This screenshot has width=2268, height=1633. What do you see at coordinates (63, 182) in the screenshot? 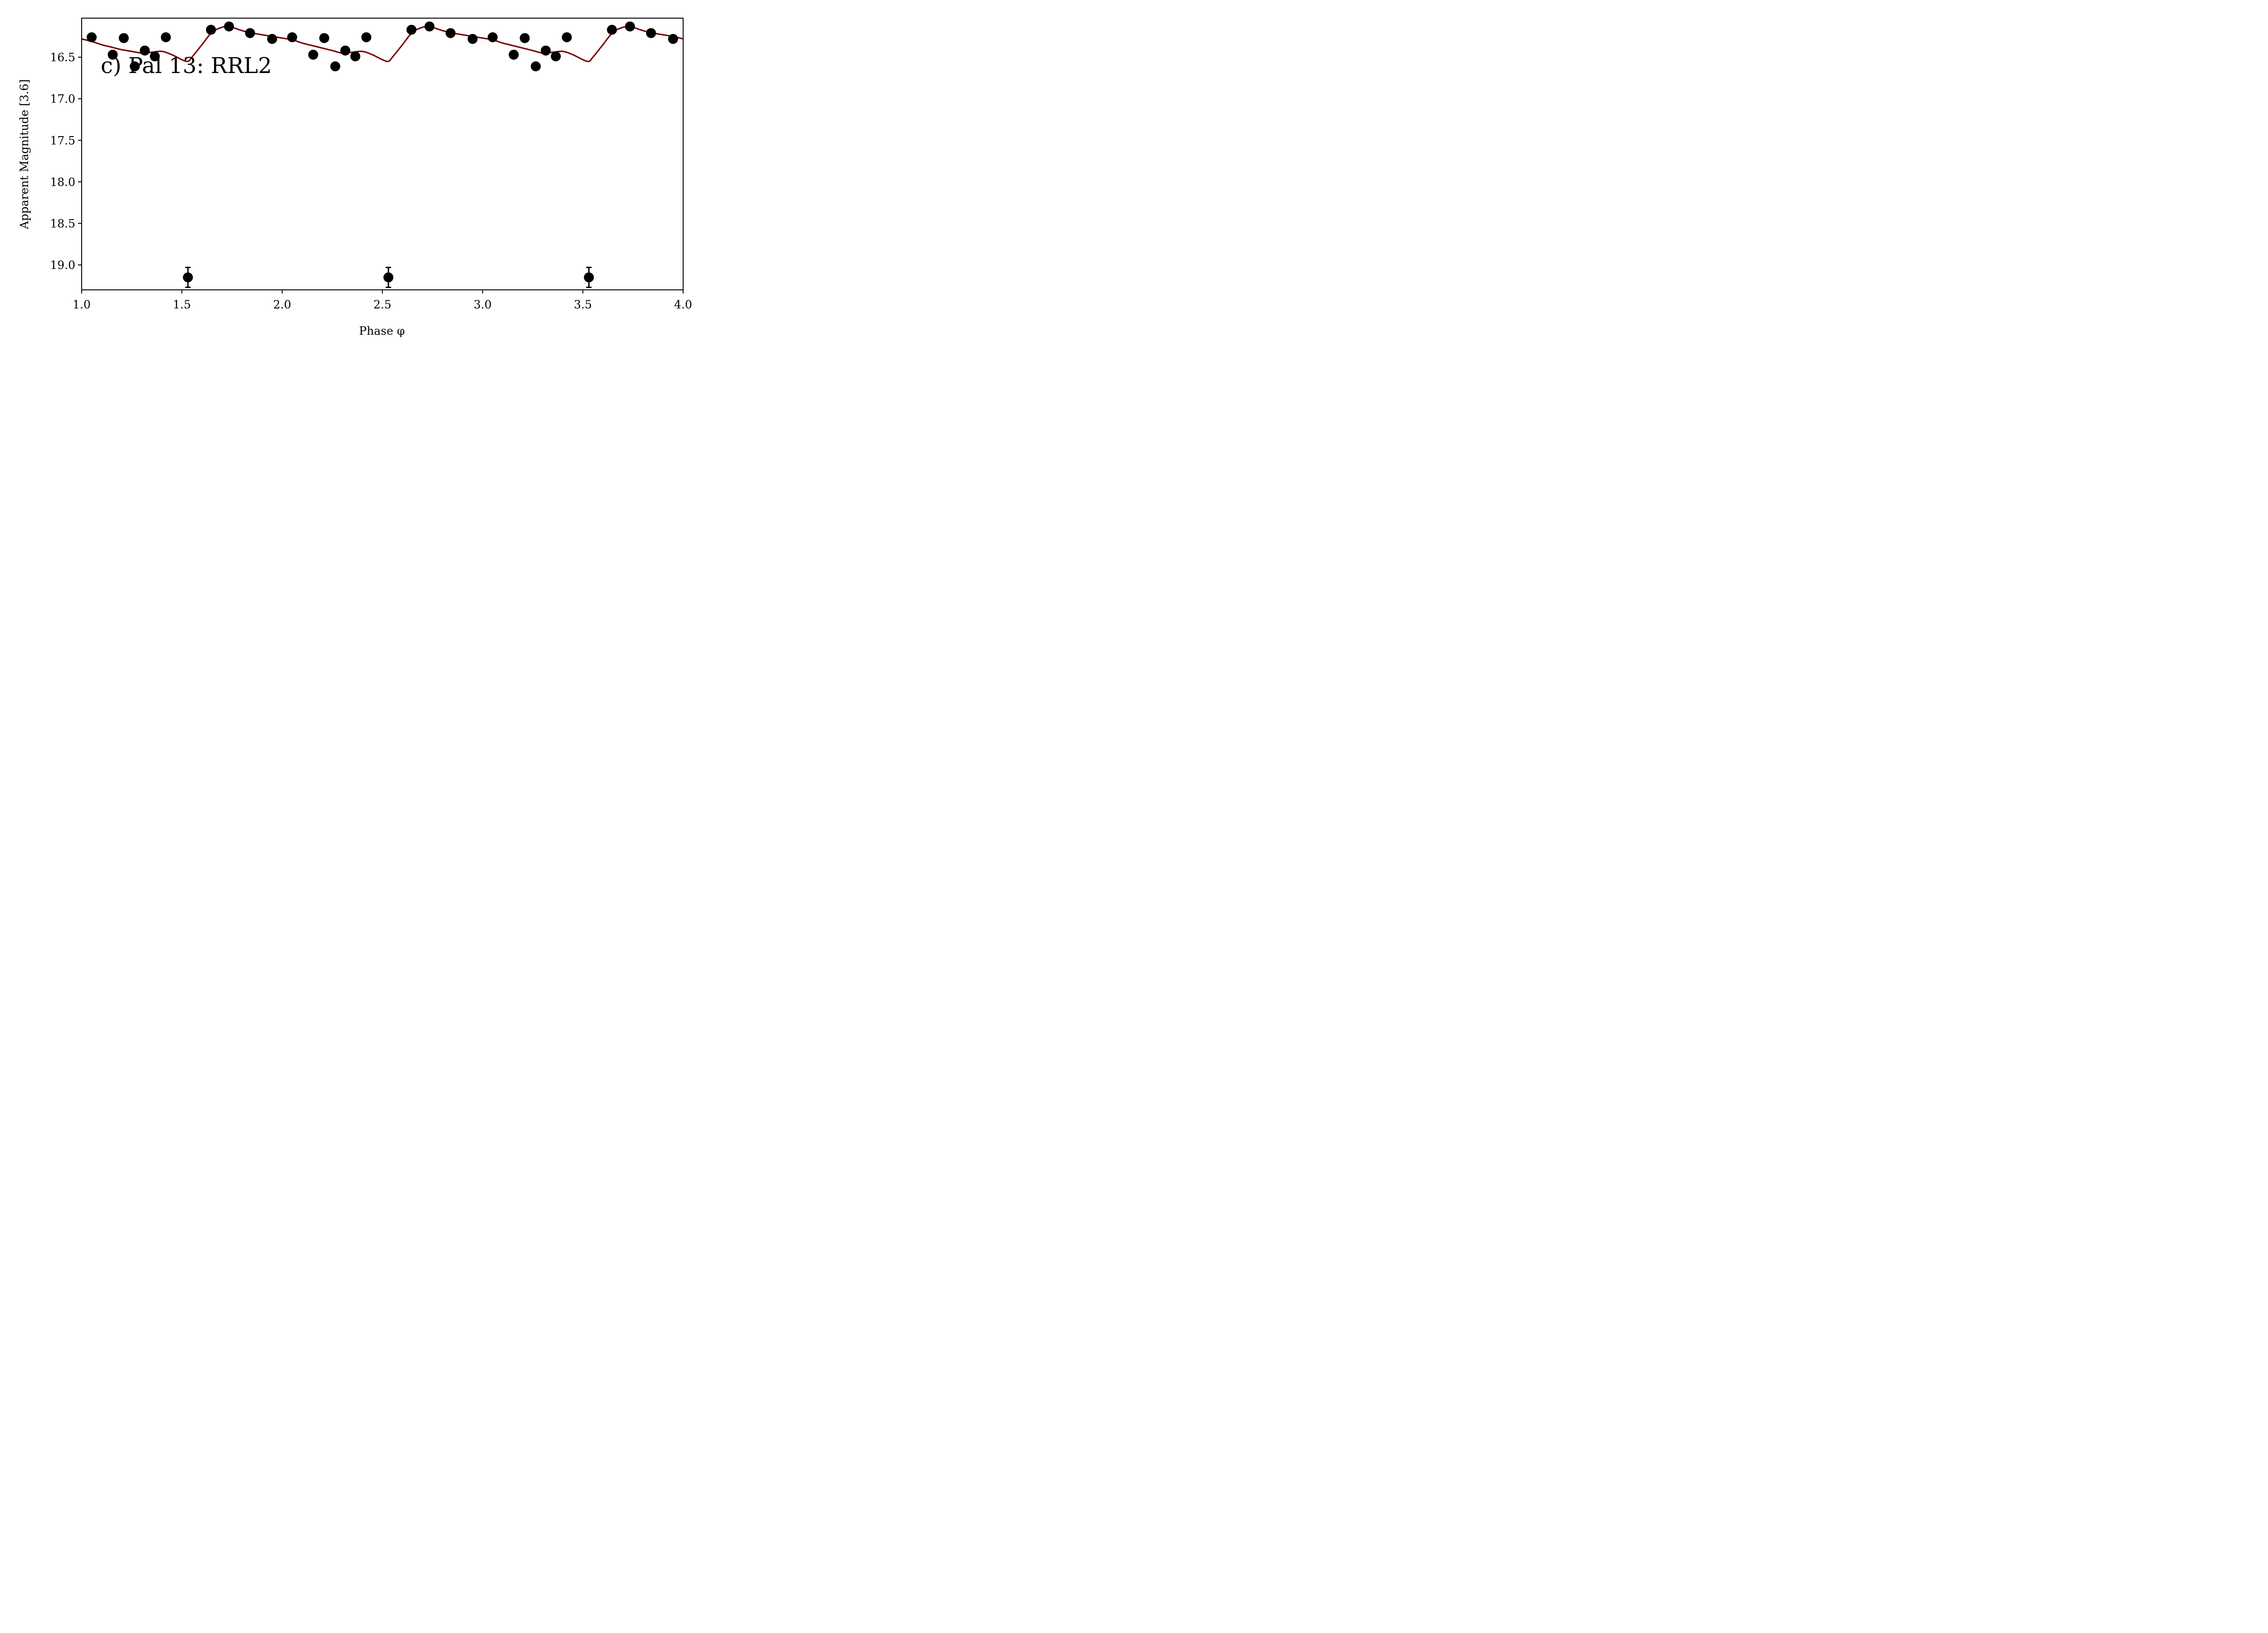
I see `y-tick-label: 18.0` at bounding box center [63, 182].